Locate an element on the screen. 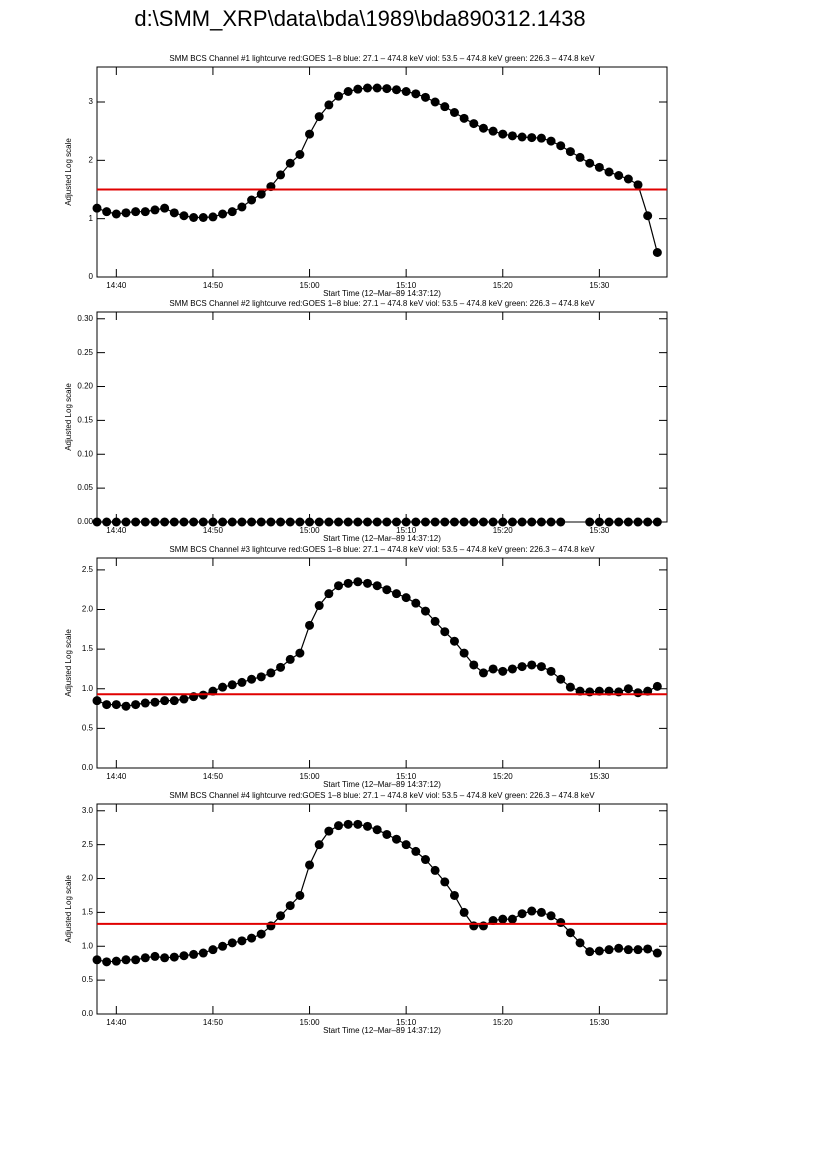 The image size is (826, 1169). y-tick-label: 1.0 is located at coordinates (88, 945).